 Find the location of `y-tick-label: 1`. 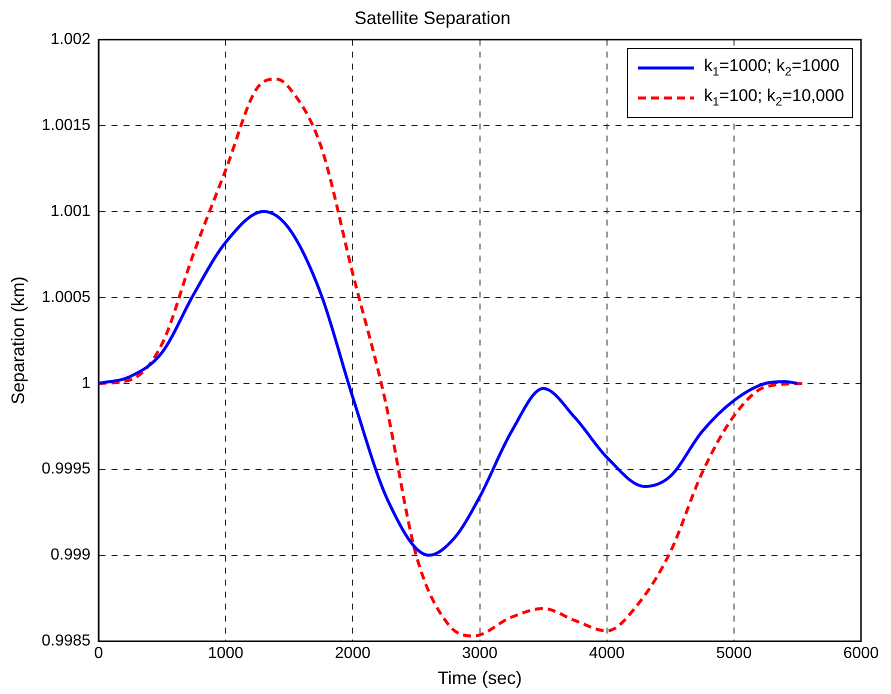

y-tick-label: 1 is located at coordinates (86, 383).